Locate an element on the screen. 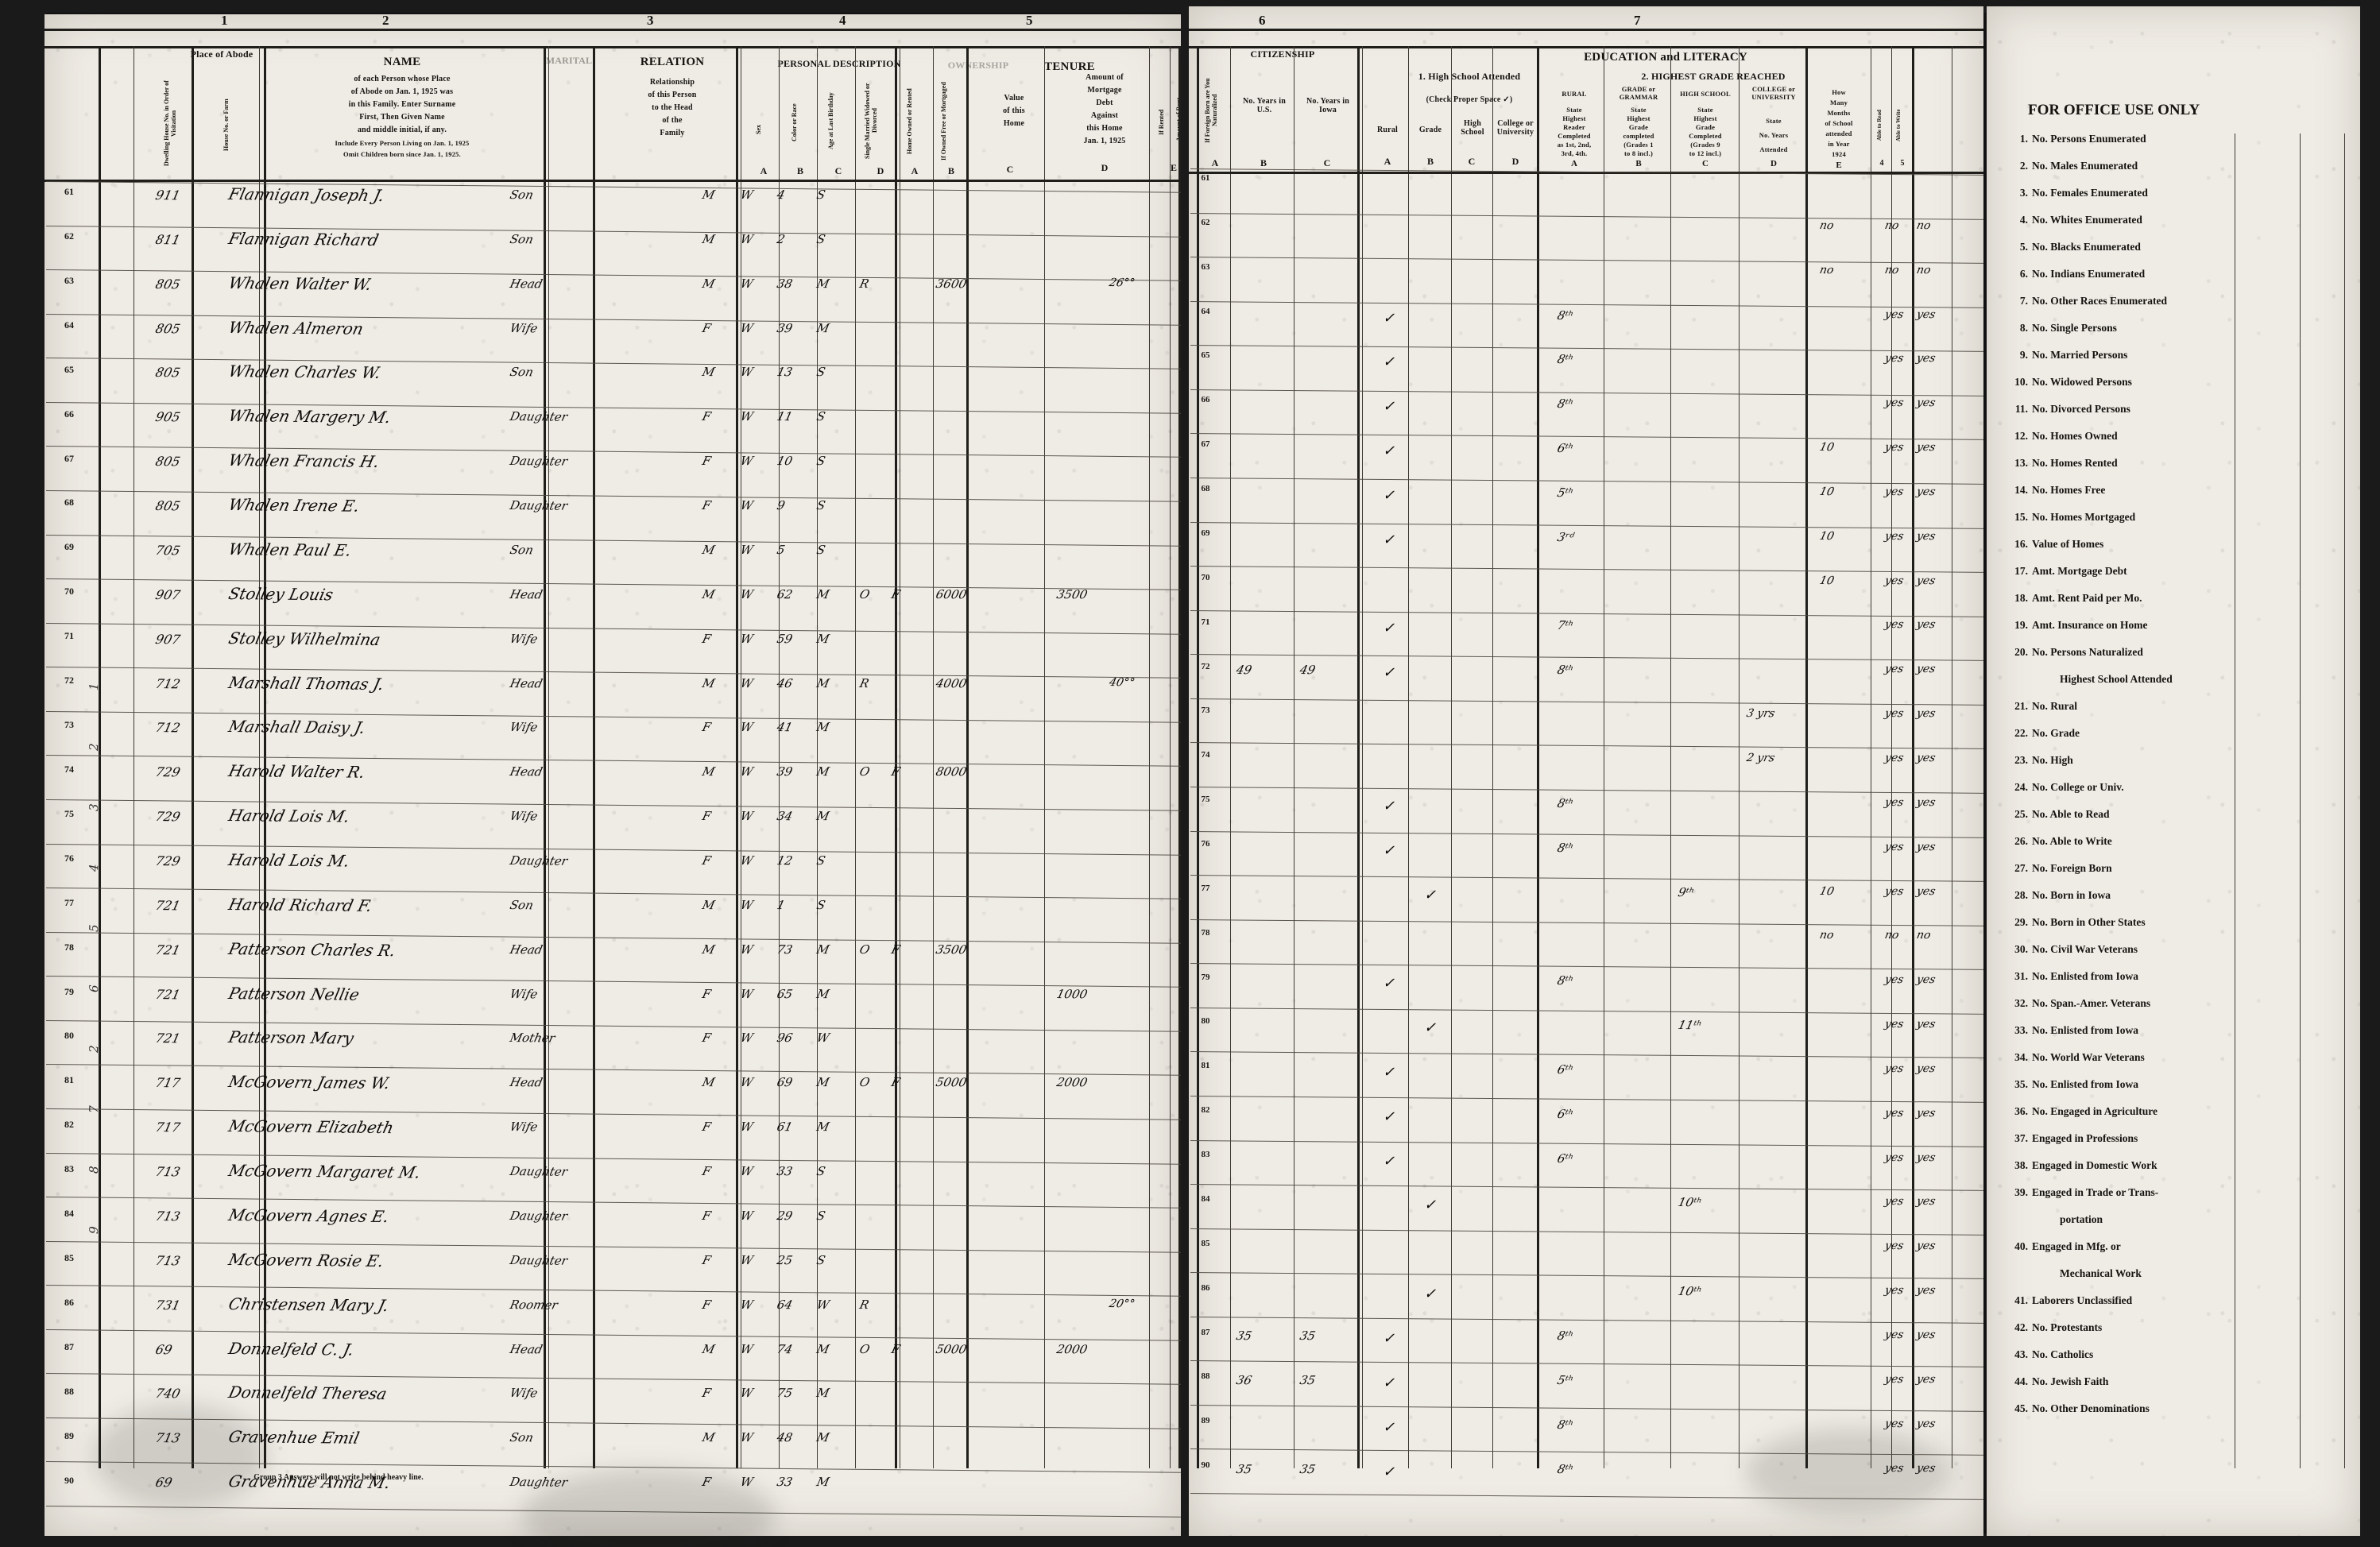 The width and height of the screenshot is (2380, 1547). margin-scribble: 6 is located at coordinates (95, 988).